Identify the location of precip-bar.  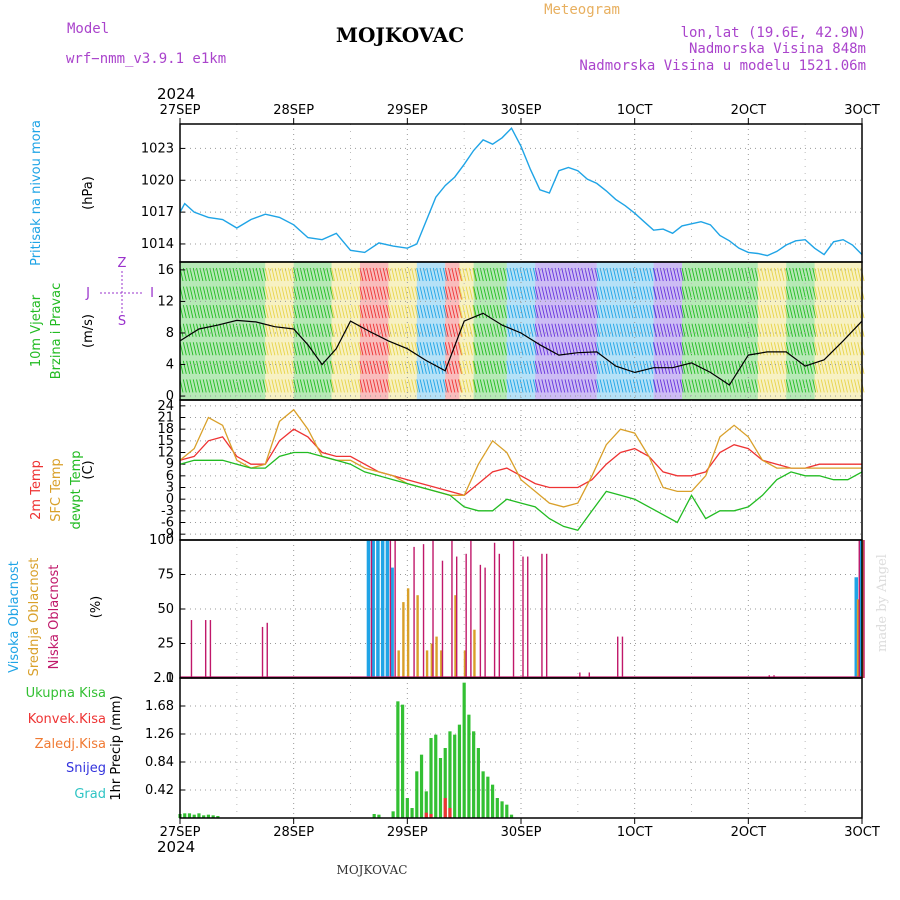
(497, 808).